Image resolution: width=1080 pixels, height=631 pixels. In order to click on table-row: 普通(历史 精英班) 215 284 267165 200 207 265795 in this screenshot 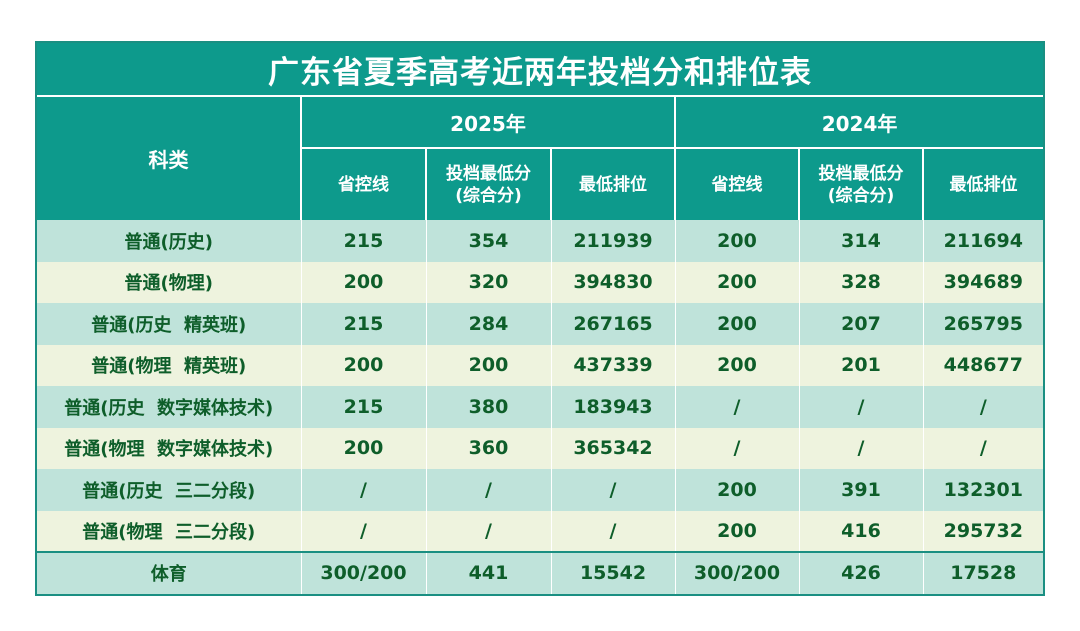, I will do `click(540, 324)`.